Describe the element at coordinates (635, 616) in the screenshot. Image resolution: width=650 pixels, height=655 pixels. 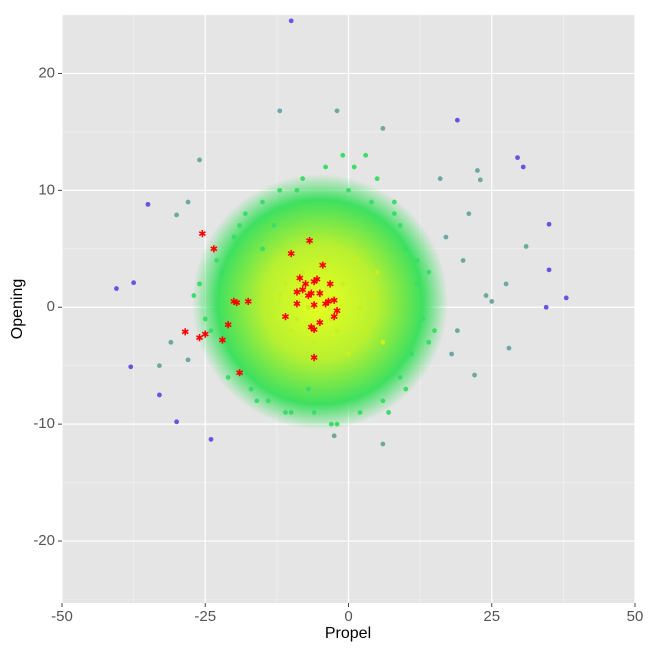
I see `x-tick-label: 50` at that location.